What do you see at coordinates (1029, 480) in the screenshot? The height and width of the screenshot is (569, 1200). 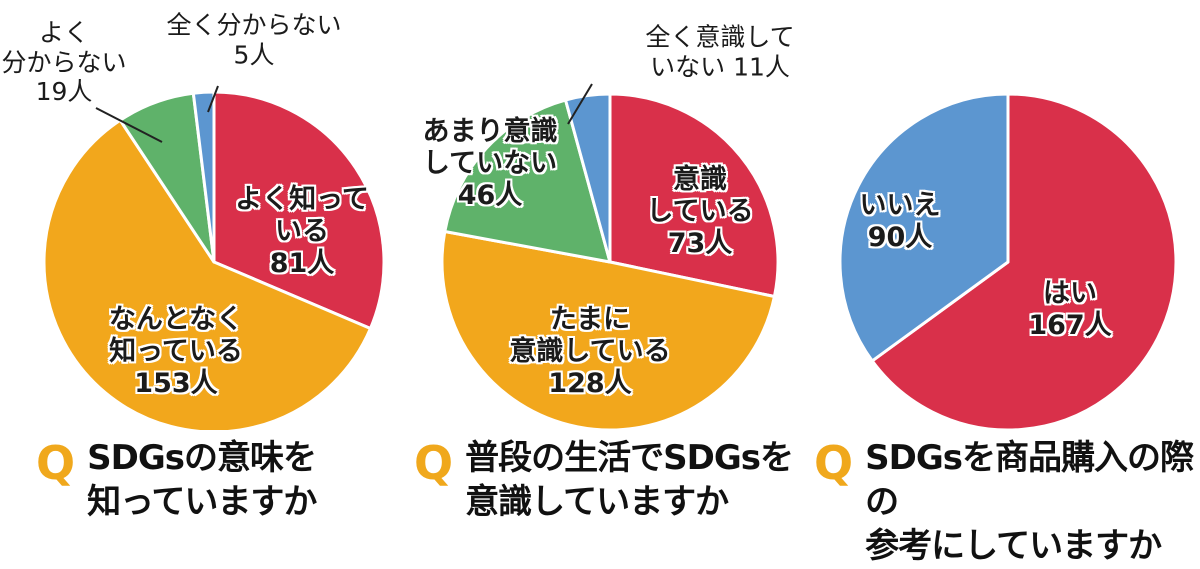 I see `question-3-line-1: SDGsを商品購入の際の` at bounding box center [1029, 480].